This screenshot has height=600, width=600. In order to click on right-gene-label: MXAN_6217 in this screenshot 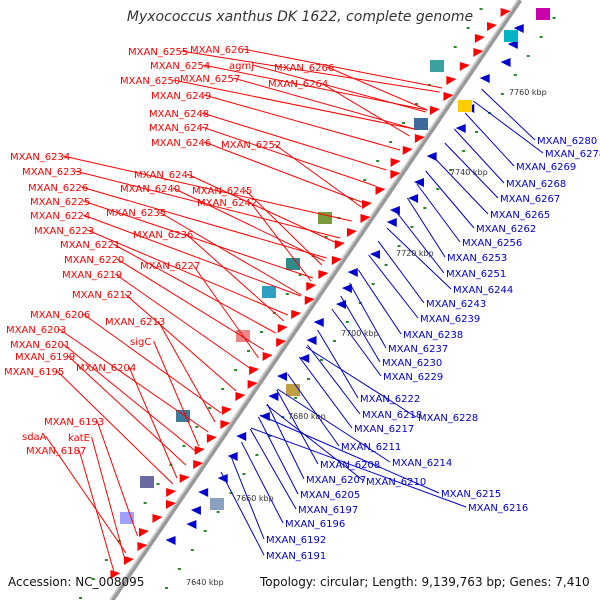, I will do `click(384, 429)`.